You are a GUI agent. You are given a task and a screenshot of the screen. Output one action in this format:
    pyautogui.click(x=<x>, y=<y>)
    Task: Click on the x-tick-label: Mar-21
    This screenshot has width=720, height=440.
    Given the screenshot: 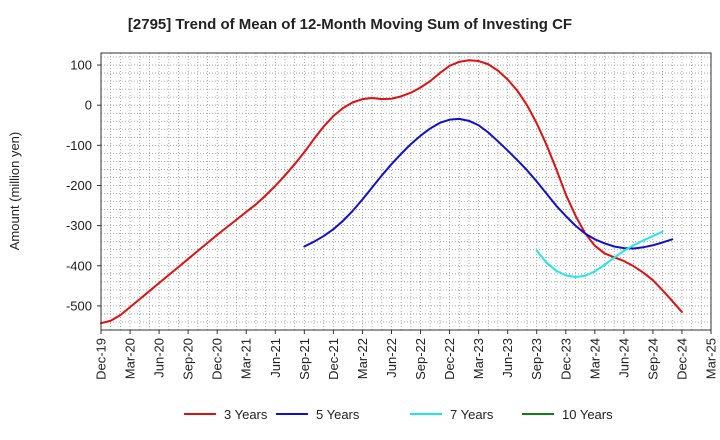 What is the action you would take?
    pyautogui.click(x=246, y=358)
    